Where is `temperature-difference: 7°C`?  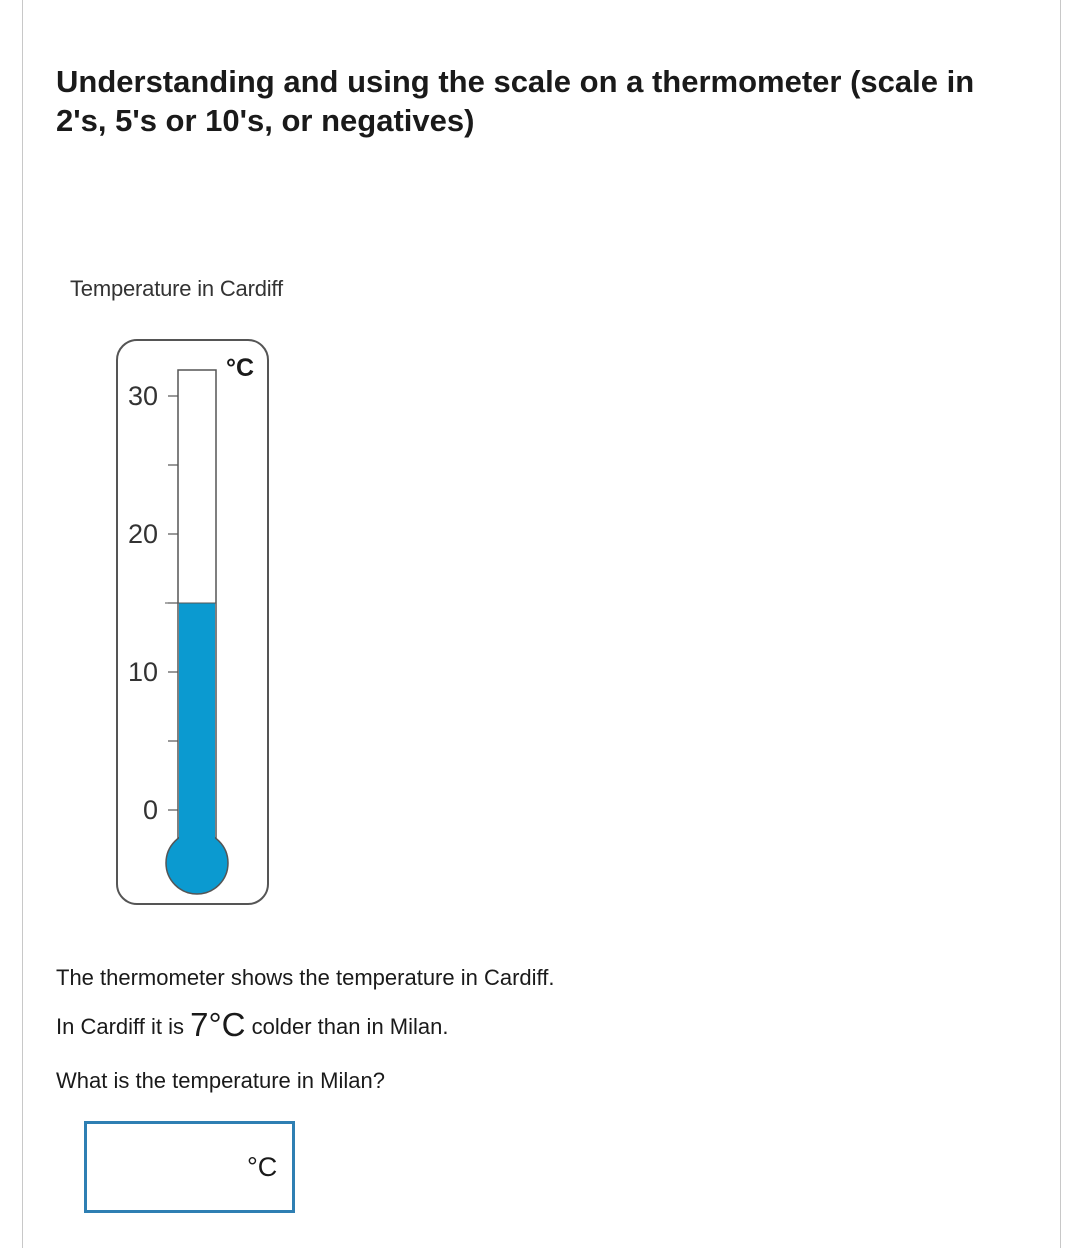
temperature-difference: 7°C is located at coordinates (218, 1024).